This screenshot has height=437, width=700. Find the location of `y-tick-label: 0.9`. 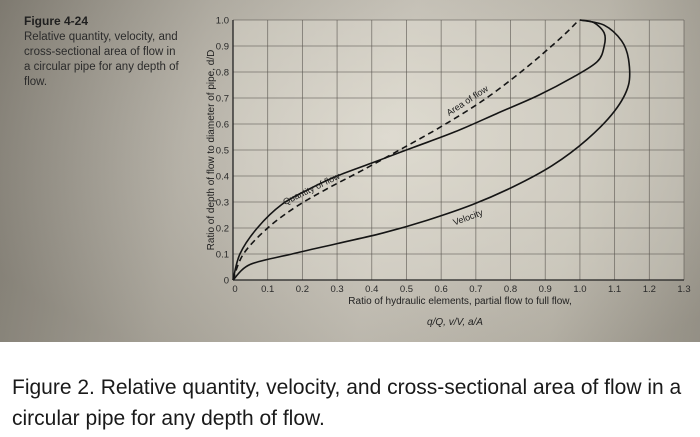

y-tick-label: 0.9 is located at coordinates (222, 47).